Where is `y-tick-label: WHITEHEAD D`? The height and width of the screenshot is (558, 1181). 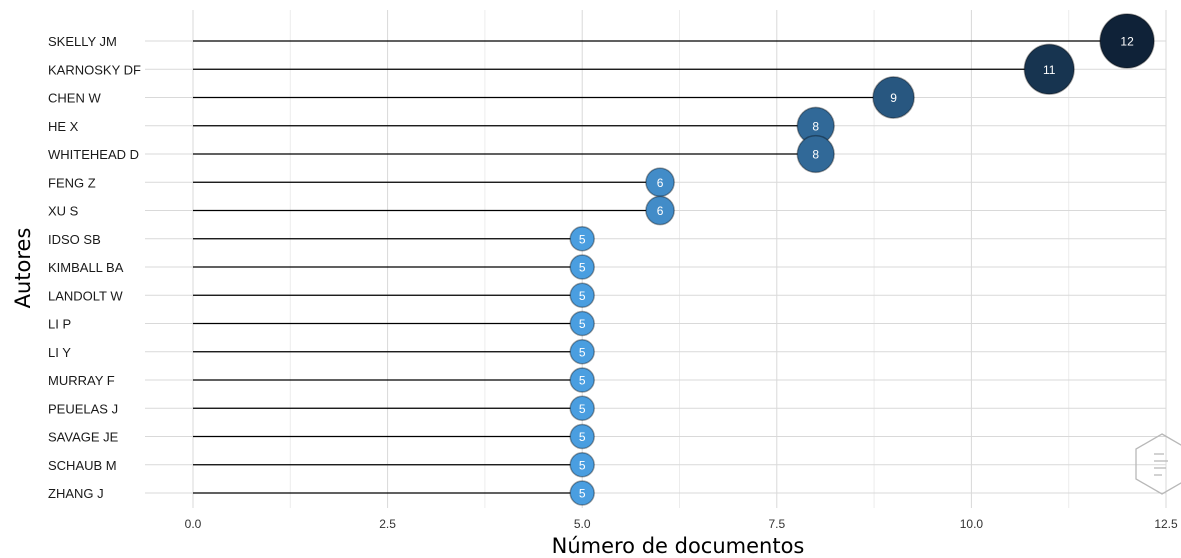
y-tick-label: WHITEHEAD D is located at coordinates (93, 154).